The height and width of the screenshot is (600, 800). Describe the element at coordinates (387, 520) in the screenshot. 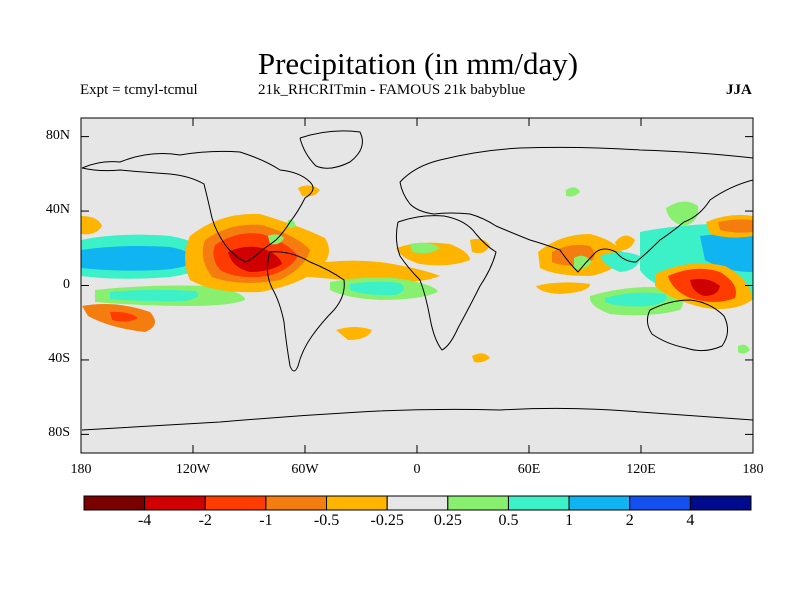

I see `colorbar-label: -0.25` at that location.